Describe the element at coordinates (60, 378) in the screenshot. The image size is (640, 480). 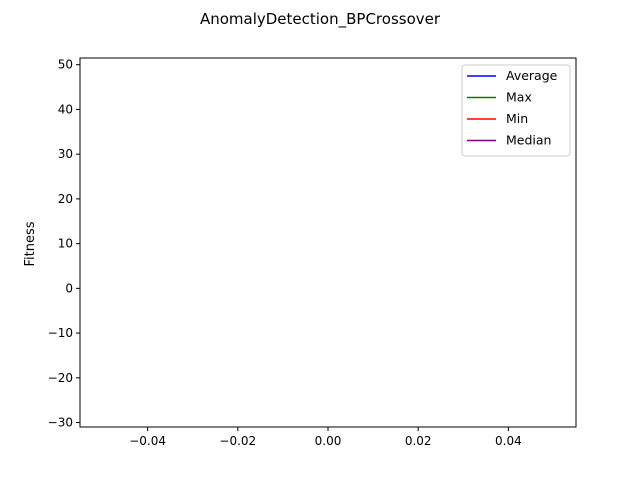
I see `y-tick-label: −20` at that location.